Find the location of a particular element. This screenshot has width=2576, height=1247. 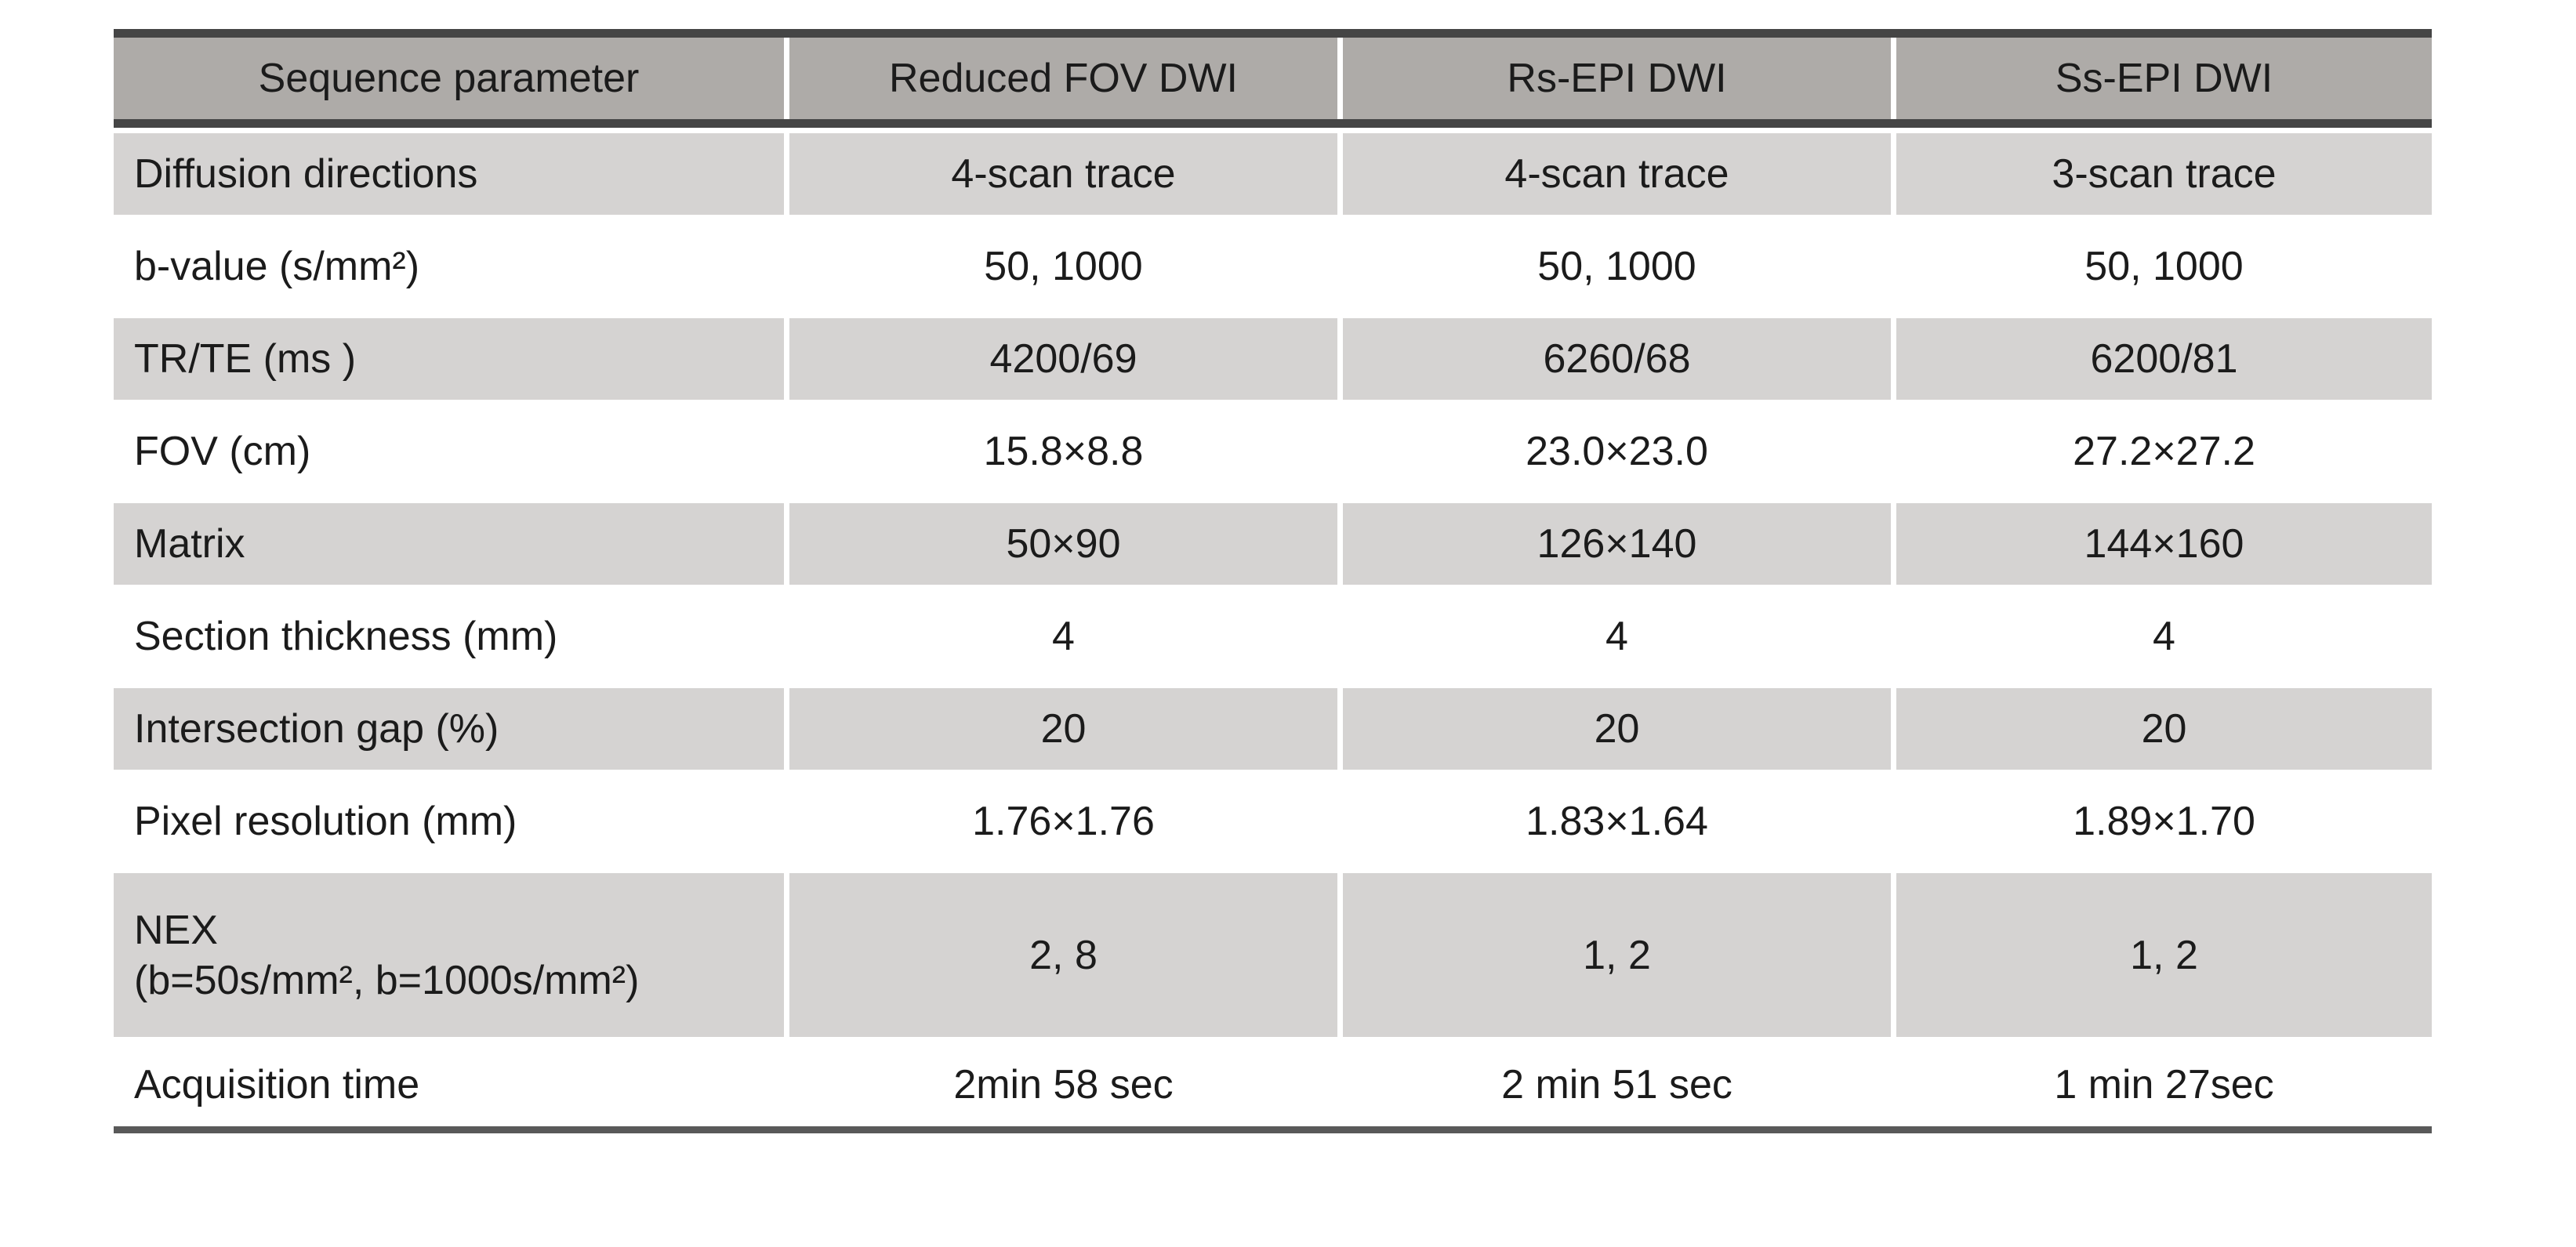

param-cell: TR/TE (ms ) is located at coordinates (246, 359).